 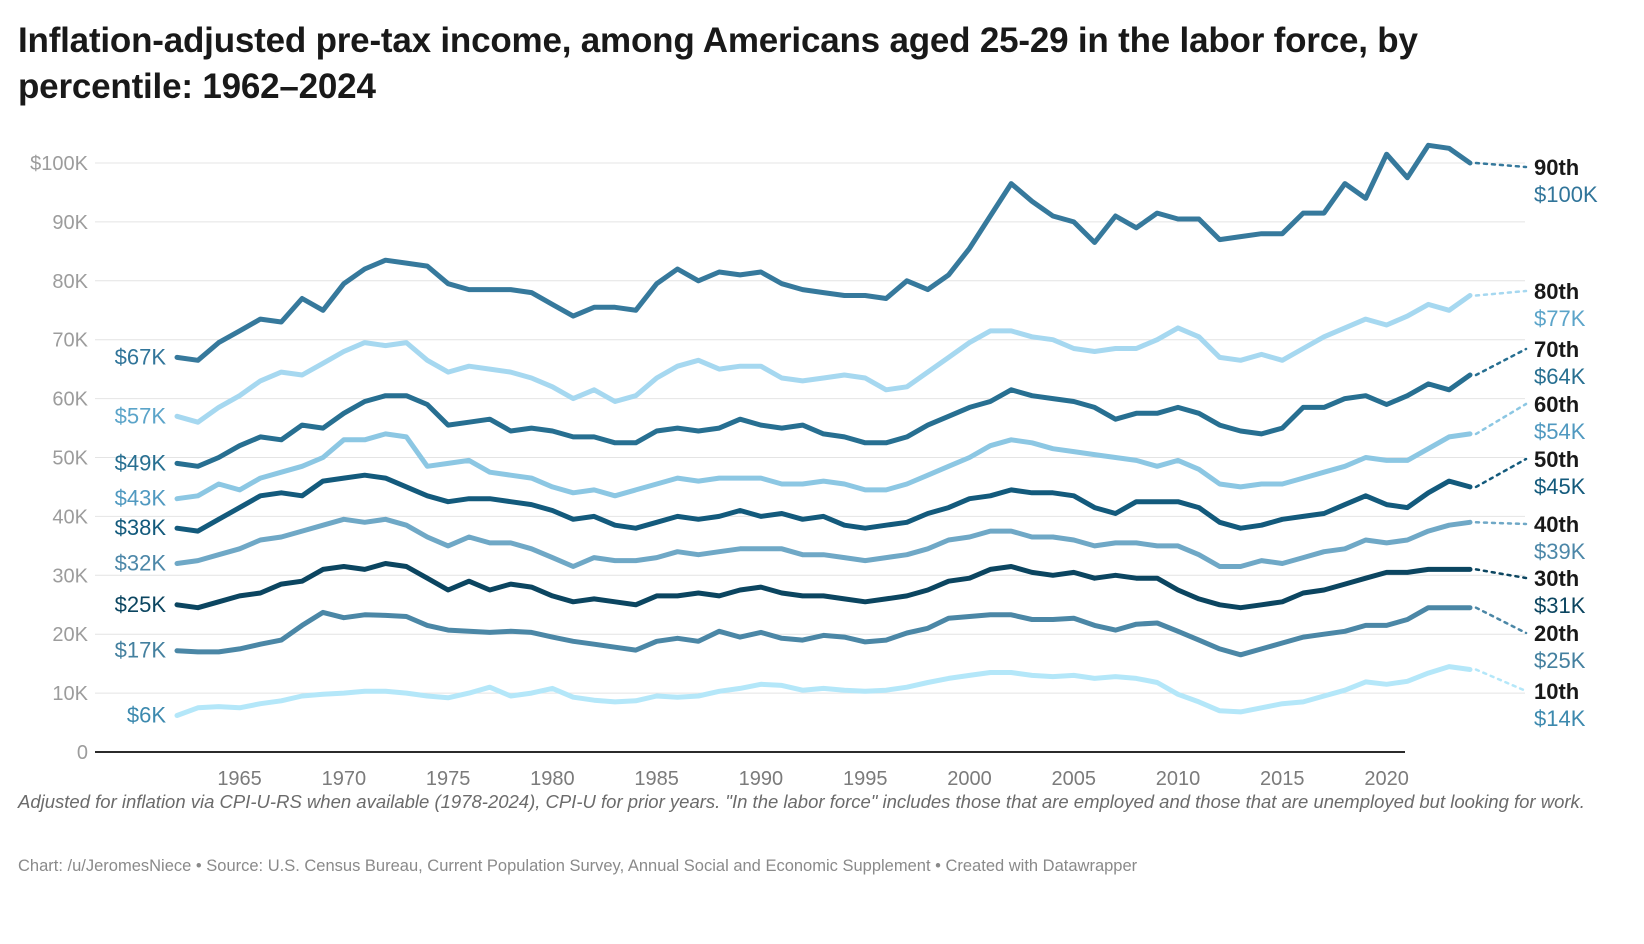 What do you see at coordinates (70, 459) in the screenshot?
I see `y-tick-label: 50K` at bounding box center [70, 459].